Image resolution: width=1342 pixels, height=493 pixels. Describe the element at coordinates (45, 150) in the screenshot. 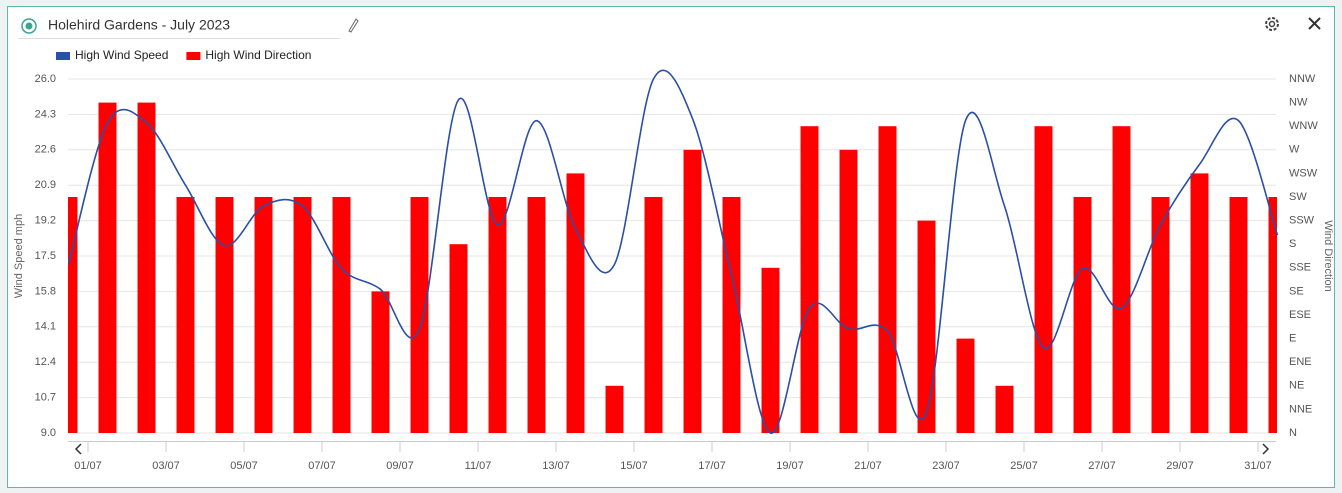

I see `y-tick-label: 22.6` at that location.